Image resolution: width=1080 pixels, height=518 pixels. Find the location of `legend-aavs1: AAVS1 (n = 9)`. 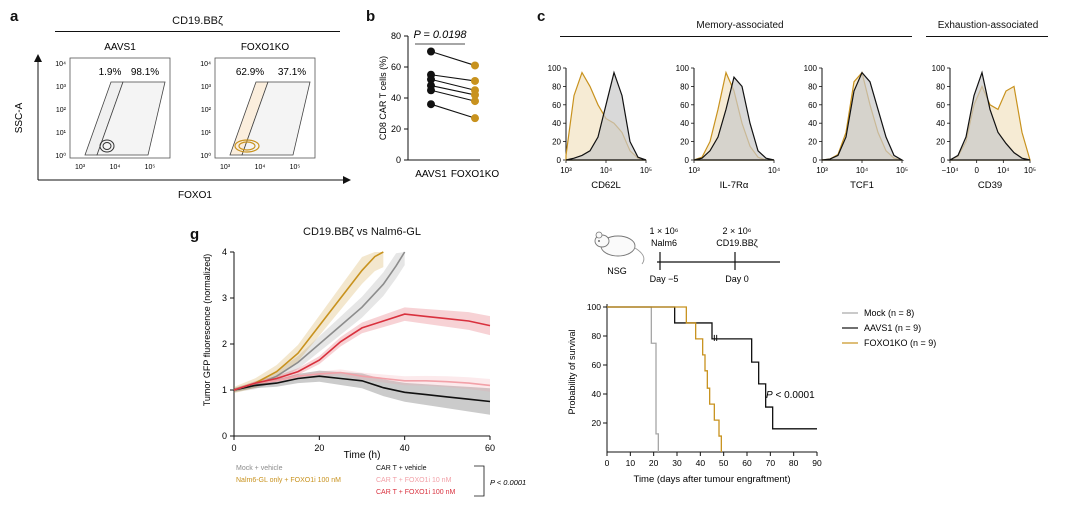

legend-aavs1: AAVS1 (n = 9) is located at coordinates (892, 328).